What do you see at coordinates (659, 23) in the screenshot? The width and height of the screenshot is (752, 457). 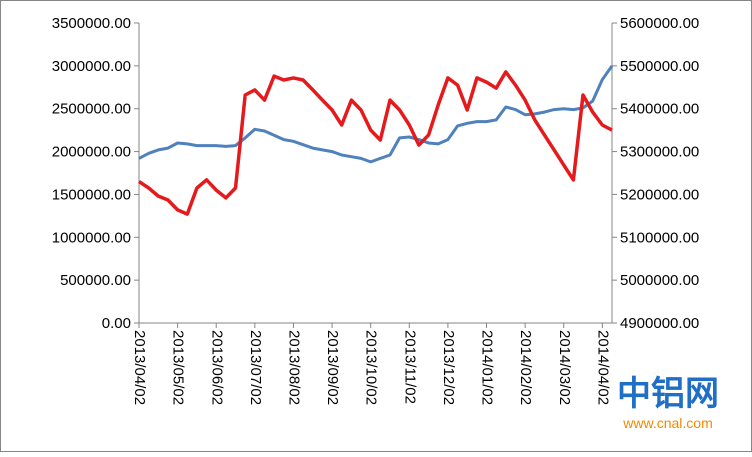 I see `y2-tick-label: 5600000.00` at bounding box center [659, 23].